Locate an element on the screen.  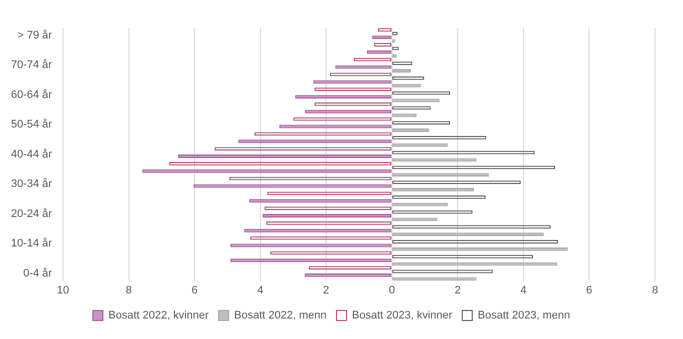
y-tick-label: 0-4 år is located at coordinates (37, 273).